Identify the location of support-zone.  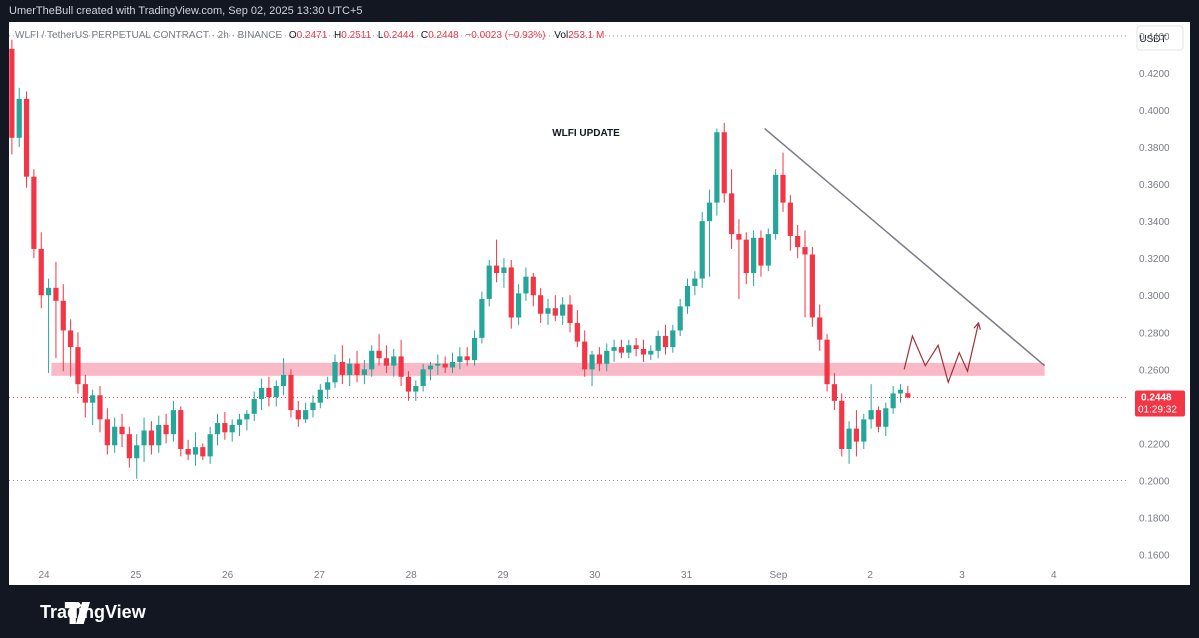
(548, 369).